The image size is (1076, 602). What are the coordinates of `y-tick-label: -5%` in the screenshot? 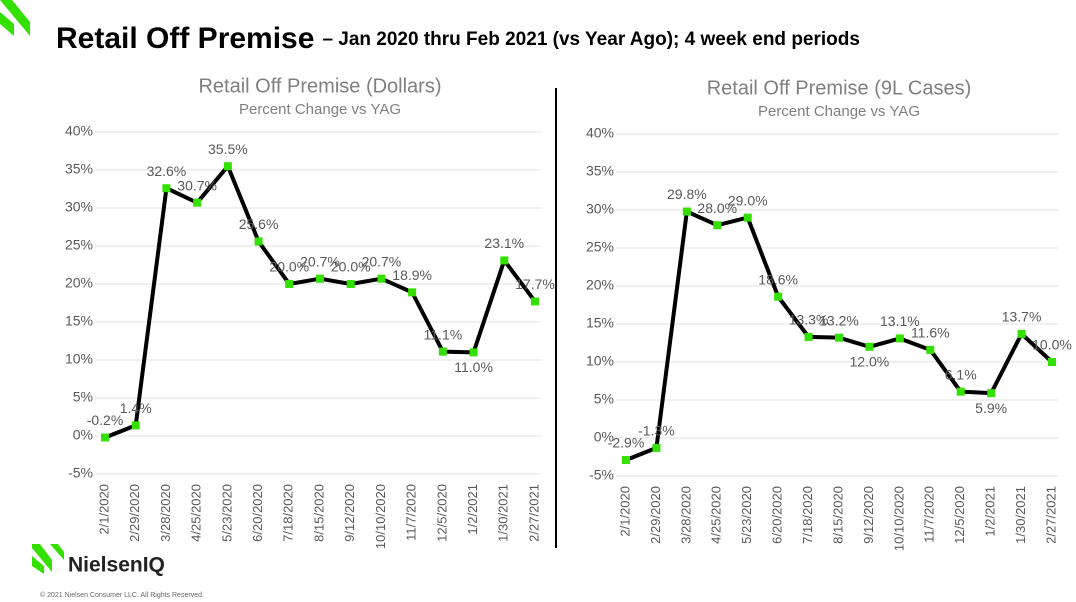 It's located at (601, 475).